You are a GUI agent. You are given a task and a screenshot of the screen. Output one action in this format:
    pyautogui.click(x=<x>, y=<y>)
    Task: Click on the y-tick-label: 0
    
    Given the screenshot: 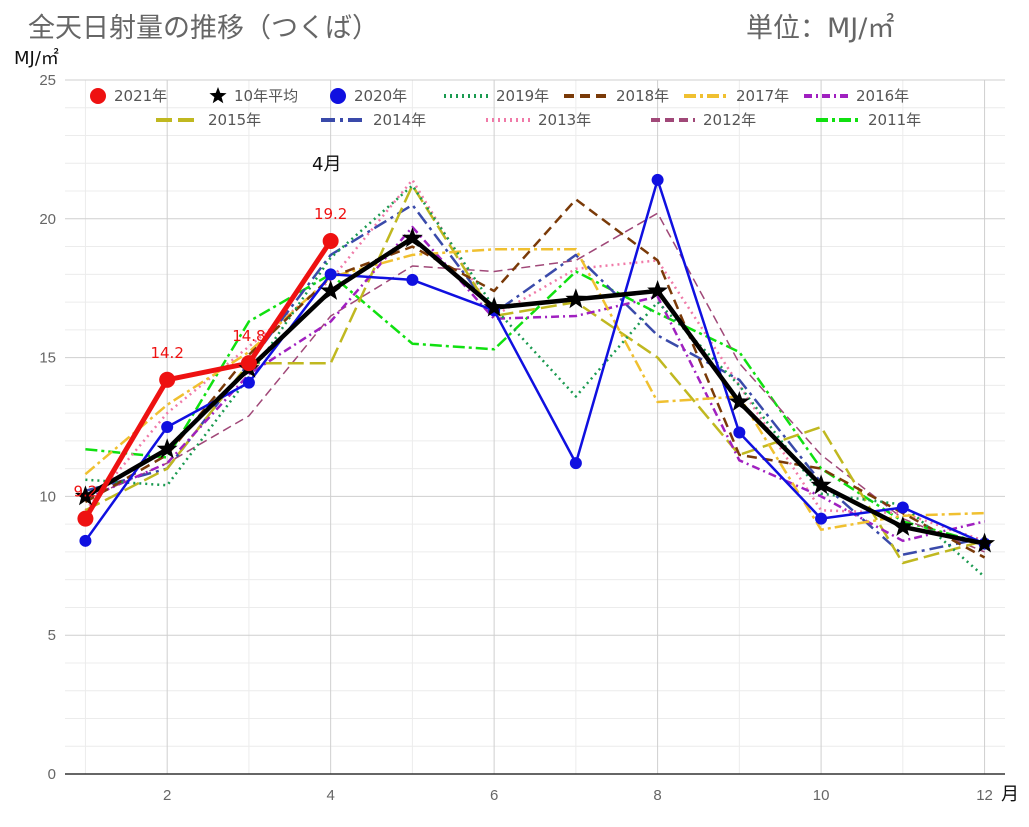 What is the action you would take?
    pyautogui.click(x=52, y=774)
    